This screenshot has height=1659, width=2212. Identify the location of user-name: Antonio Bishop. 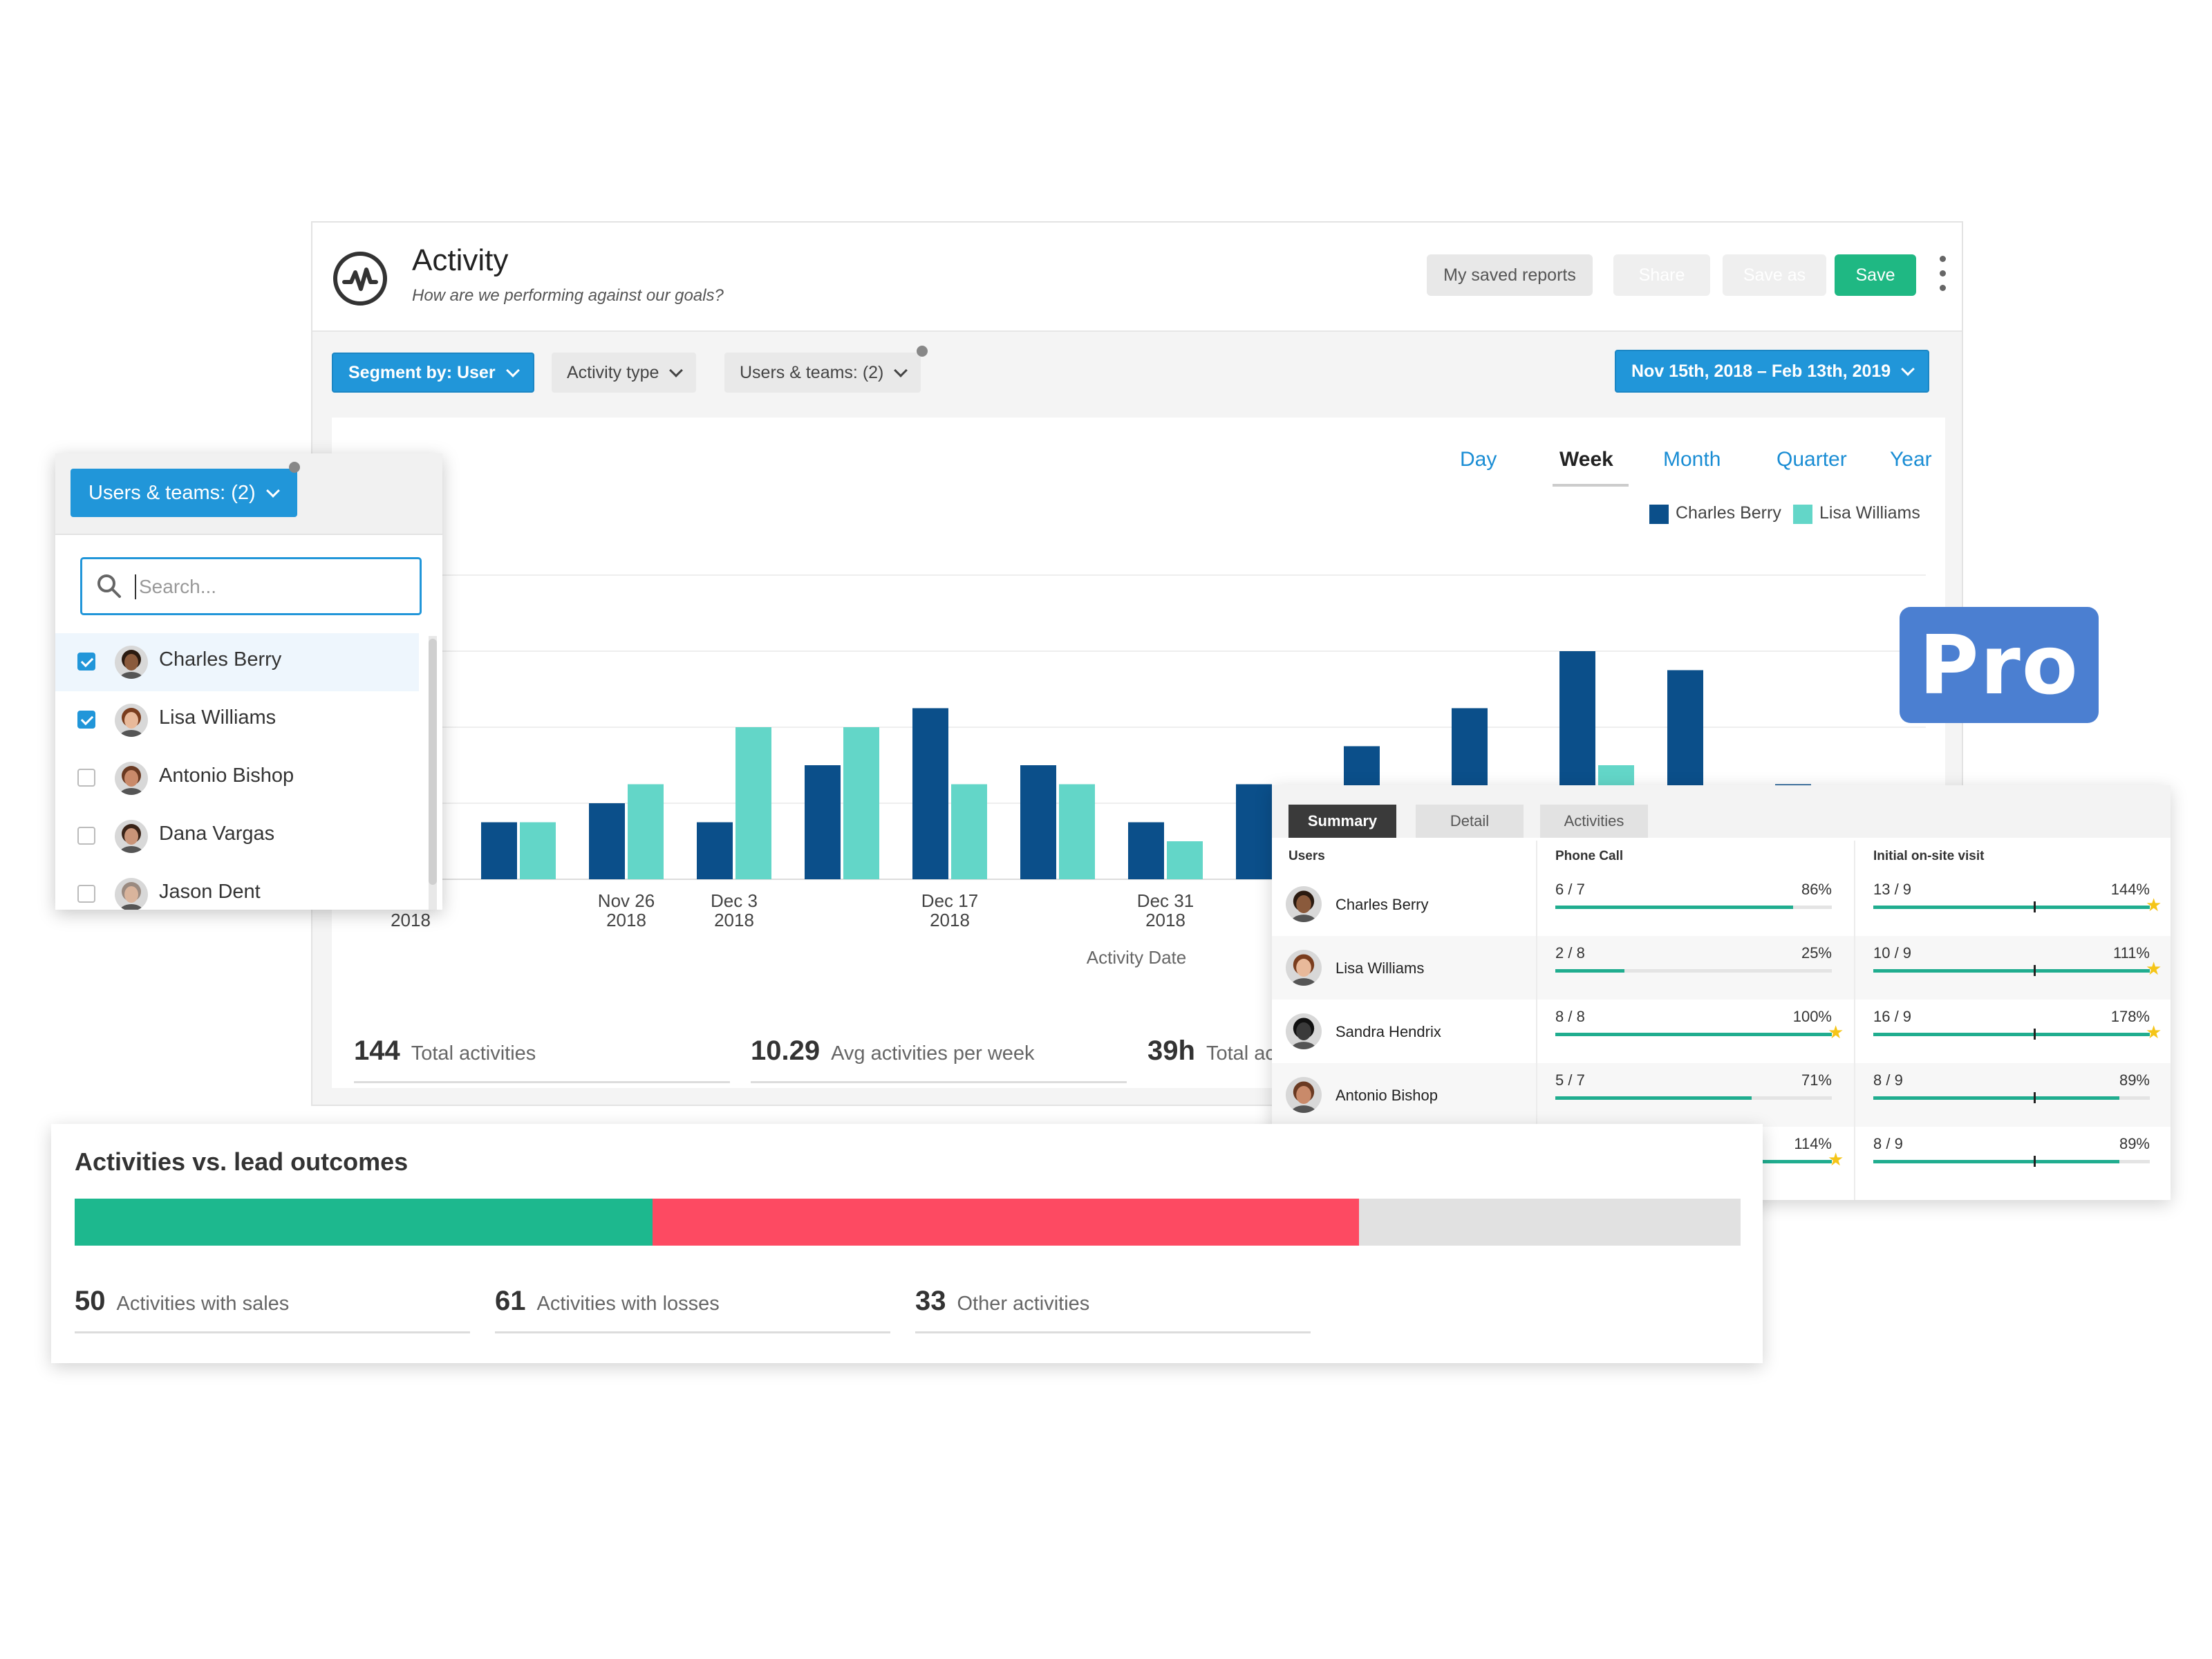
(226, 776).